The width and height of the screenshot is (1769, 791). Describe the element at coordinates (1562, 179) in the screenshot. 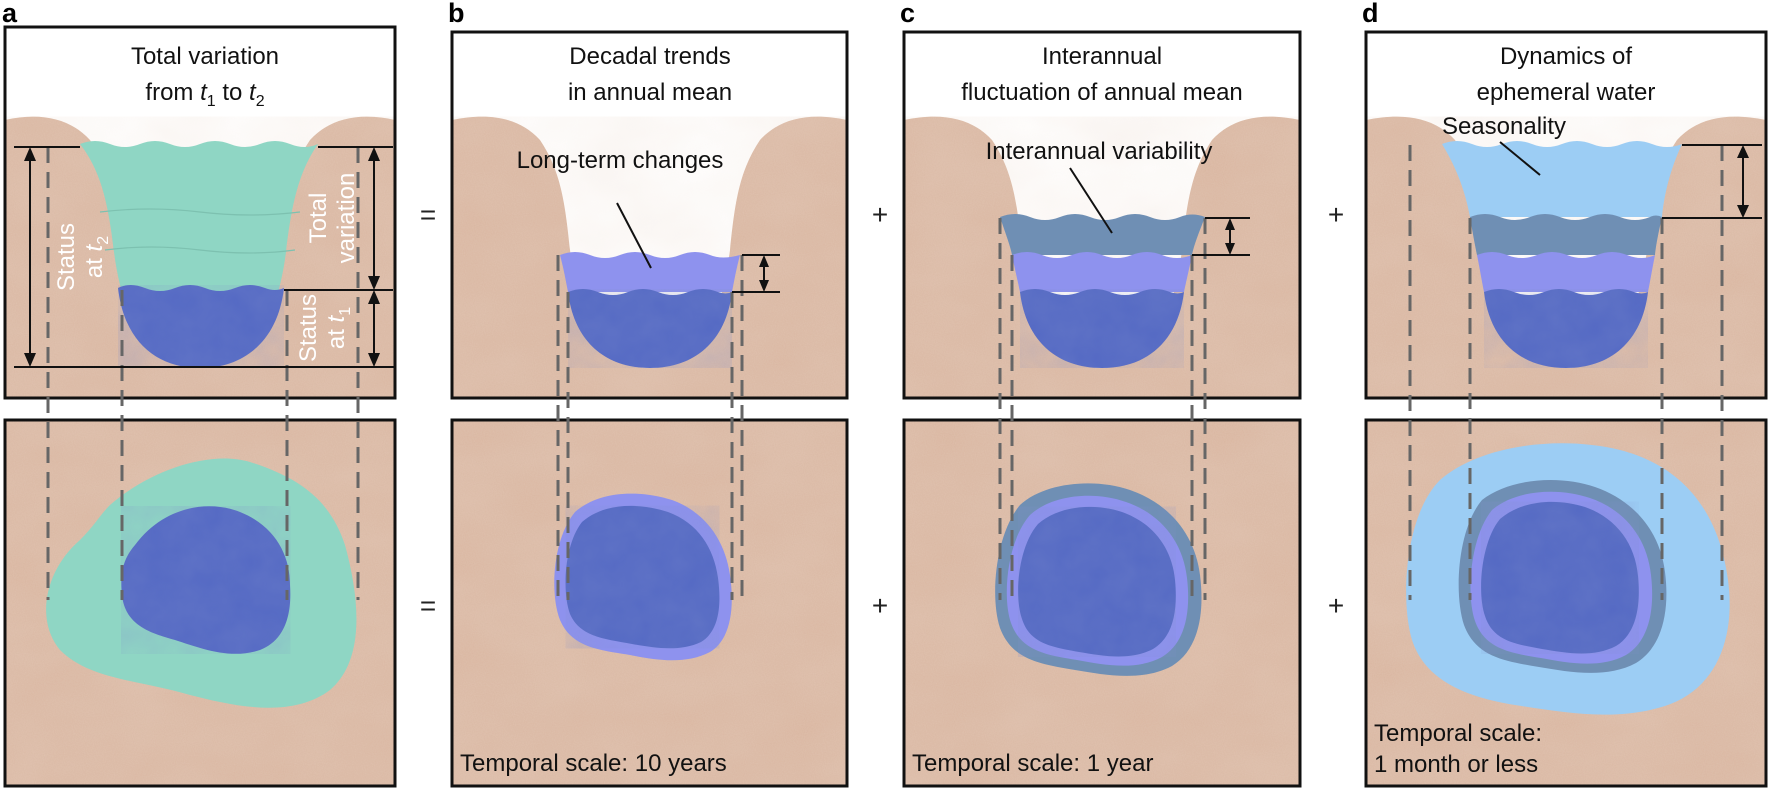

I see `water-seasonality` at that location.